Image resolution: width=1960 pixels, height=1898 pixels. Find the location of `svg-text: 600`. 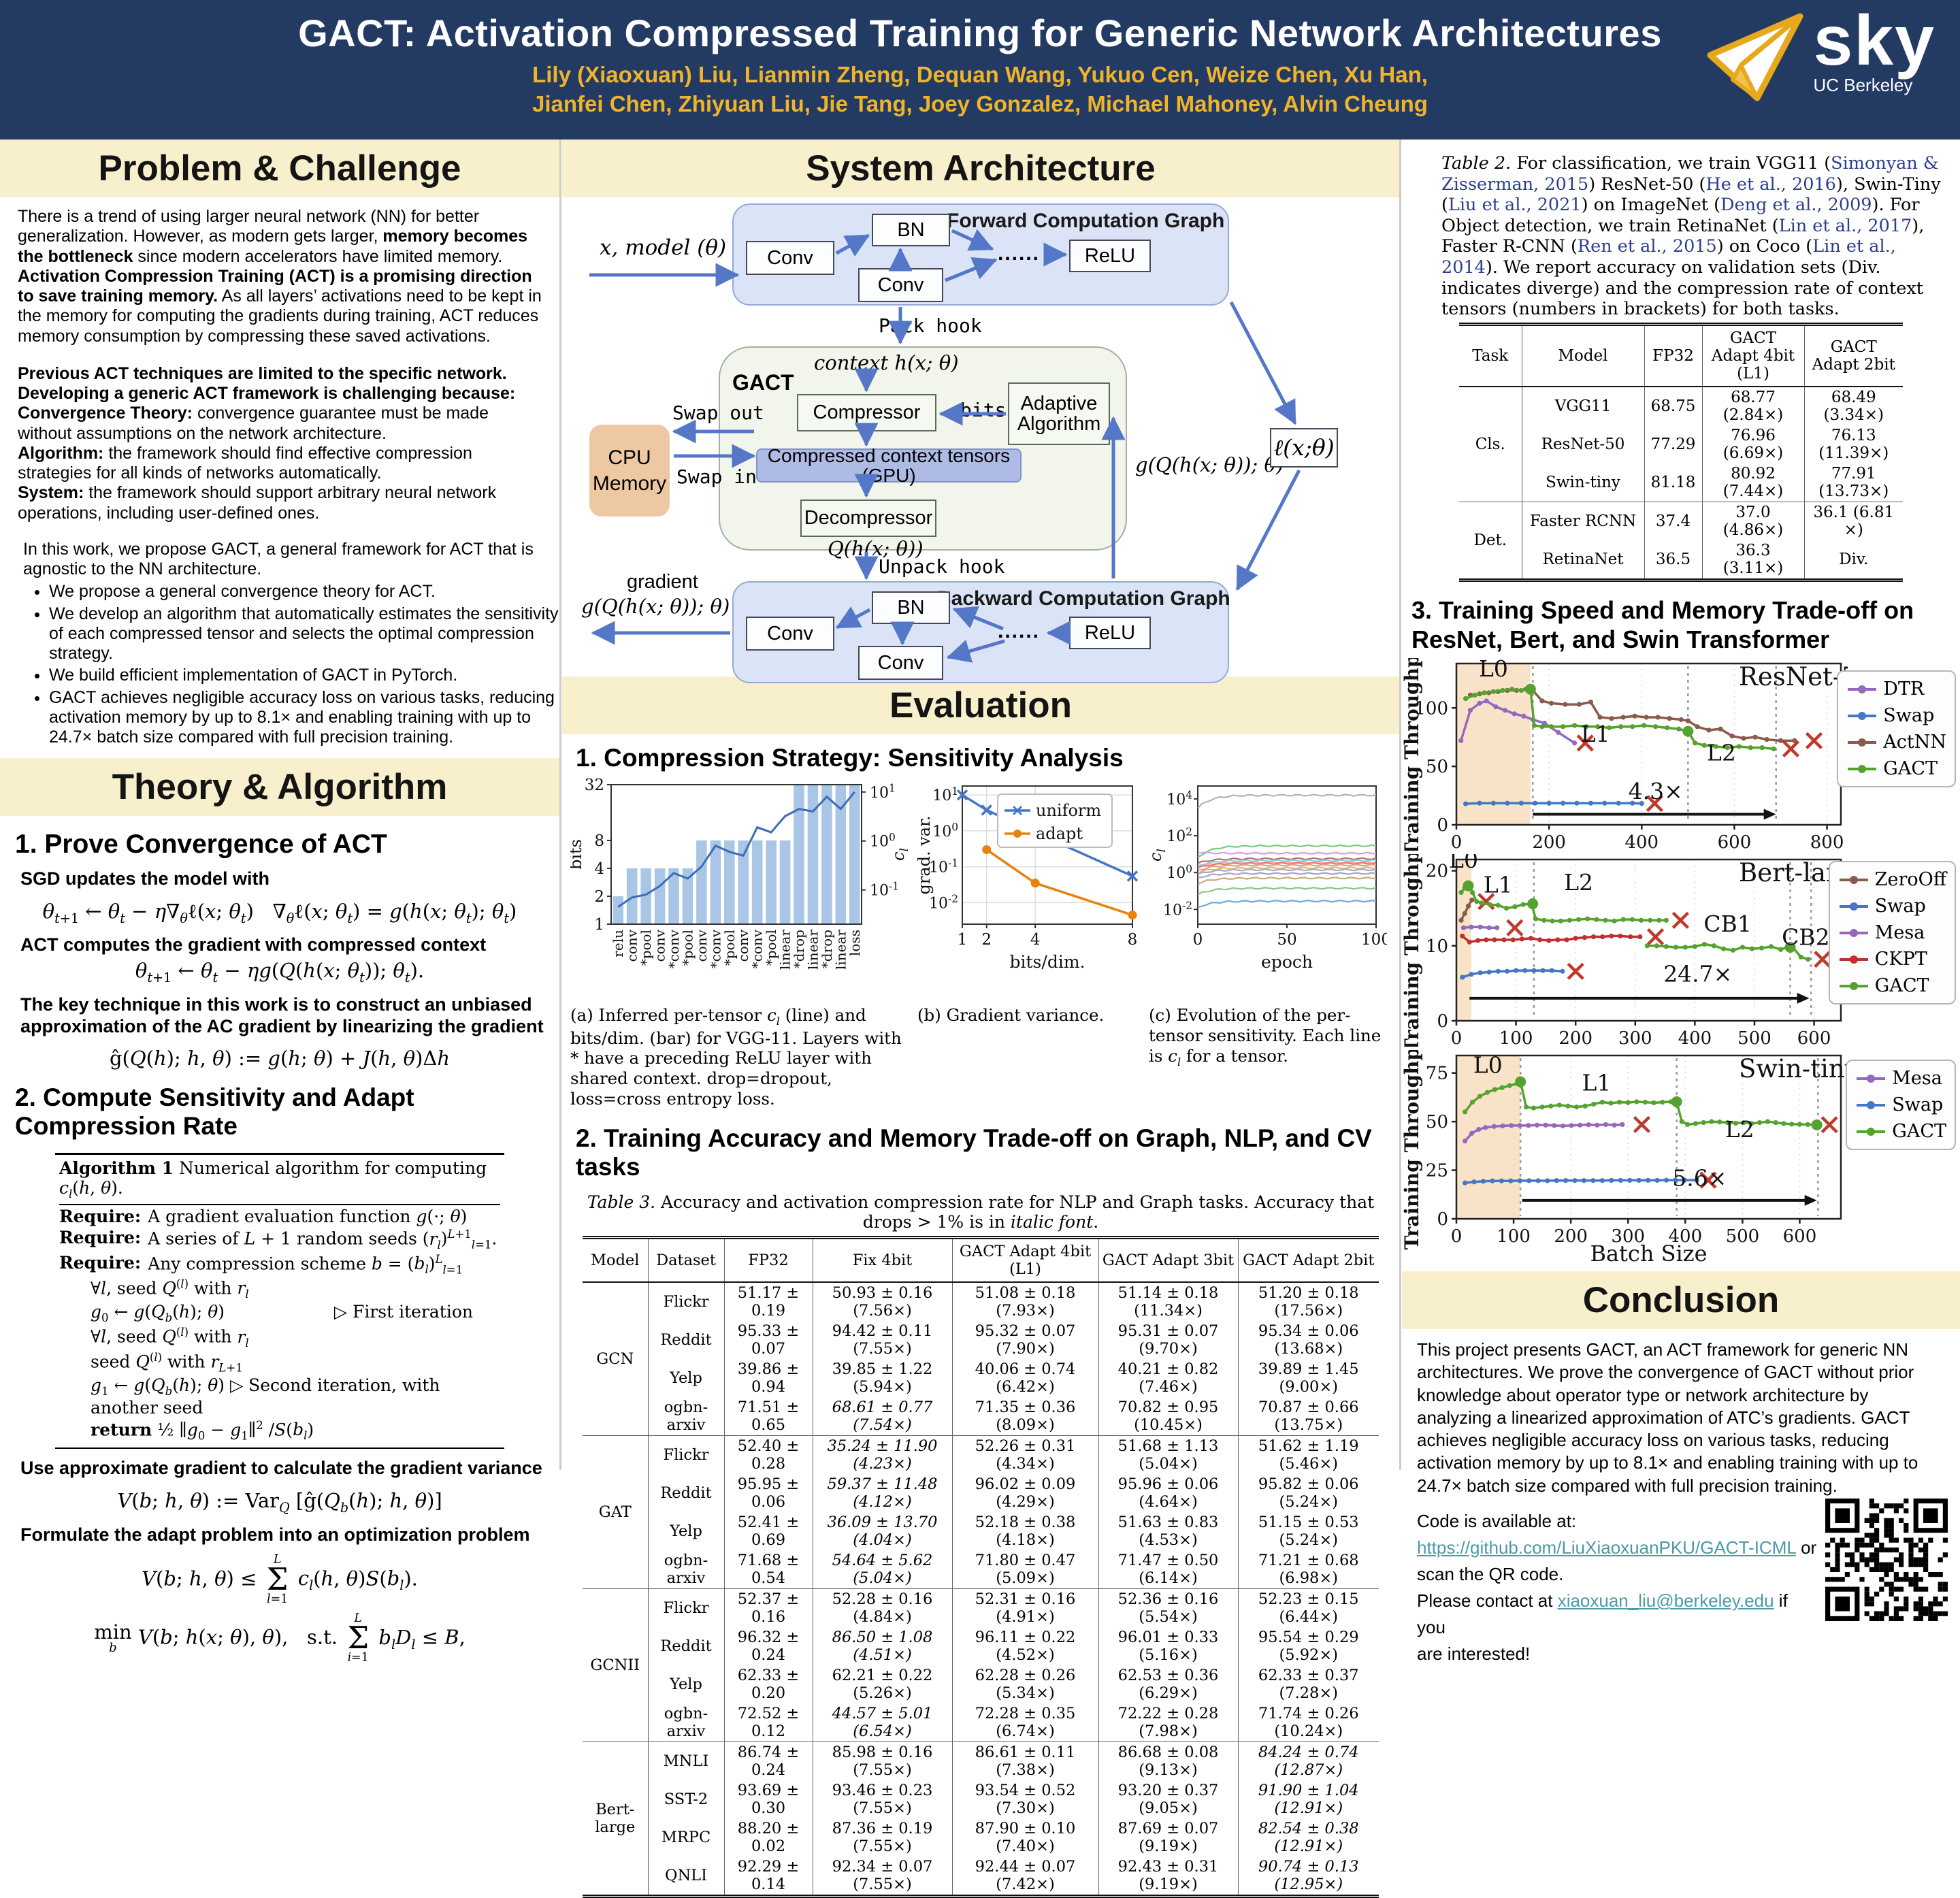

svg-text: 600 is located at coordinates (1800, 1236).